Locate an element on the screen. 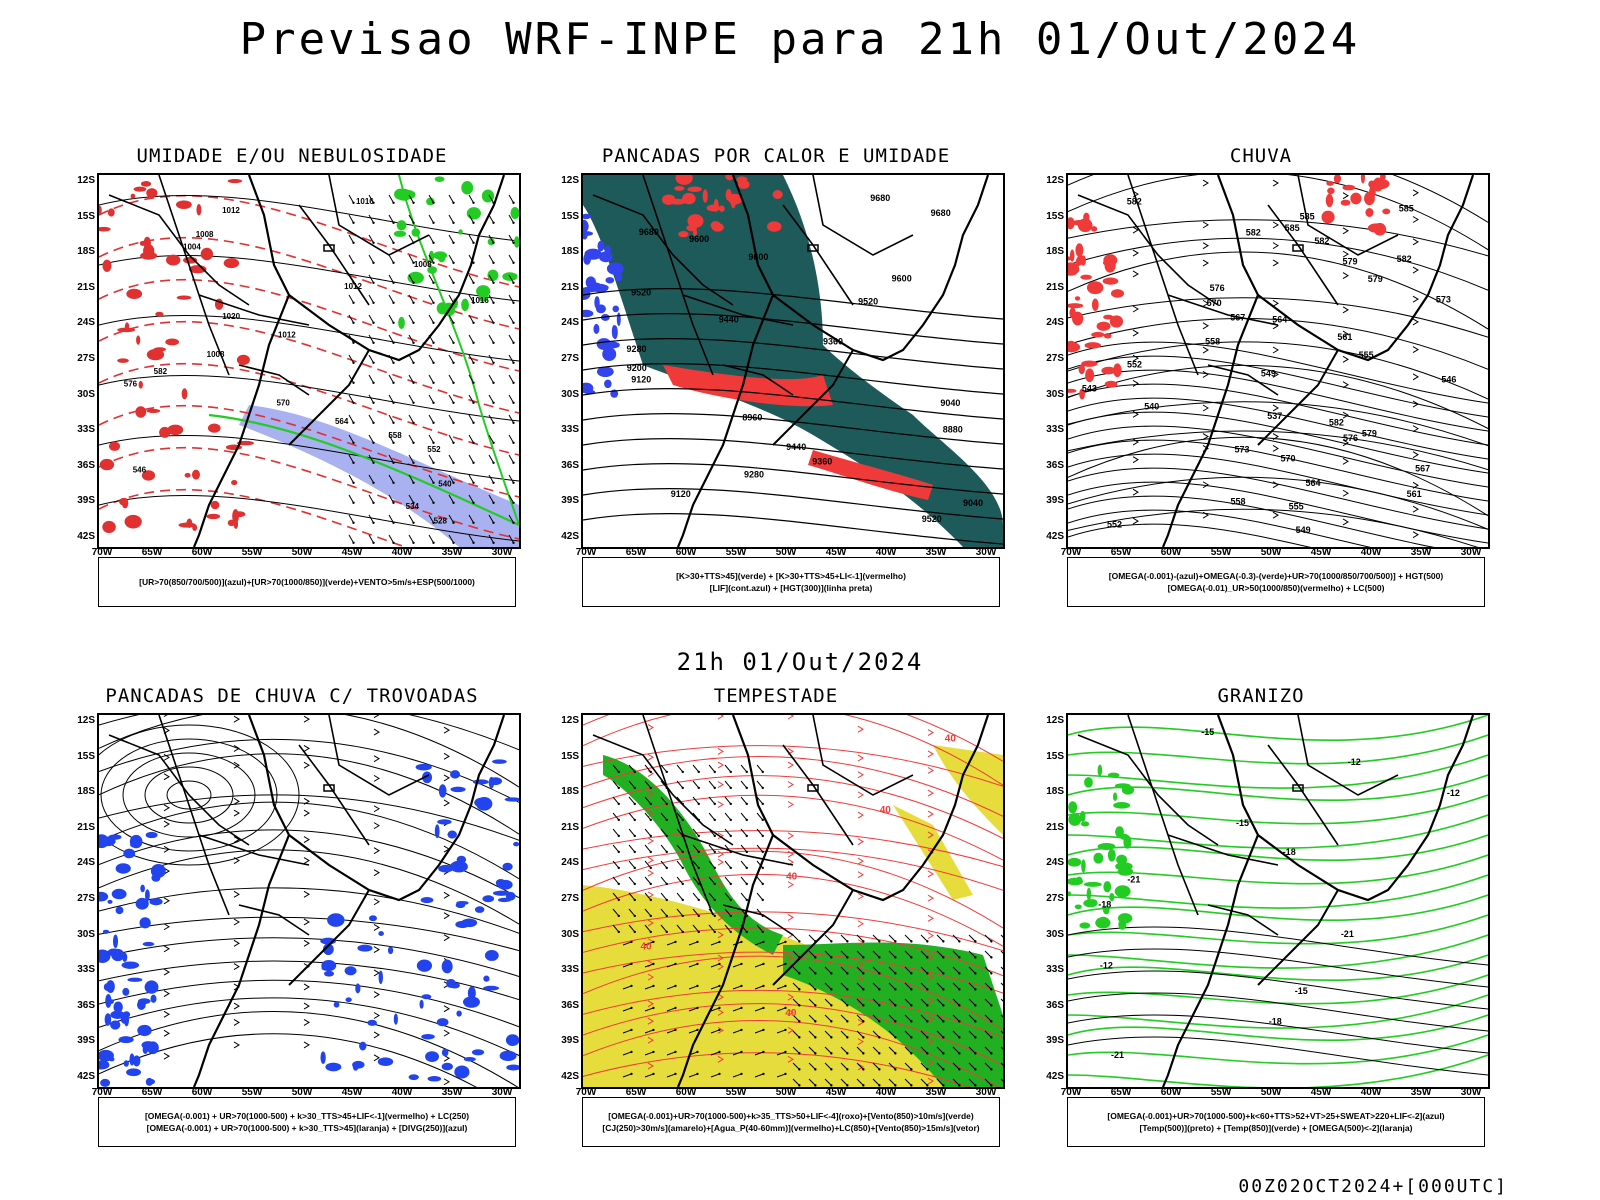 The image size is (1600, 1200). contour-label: 9520 is located at coordinates (868, 301).